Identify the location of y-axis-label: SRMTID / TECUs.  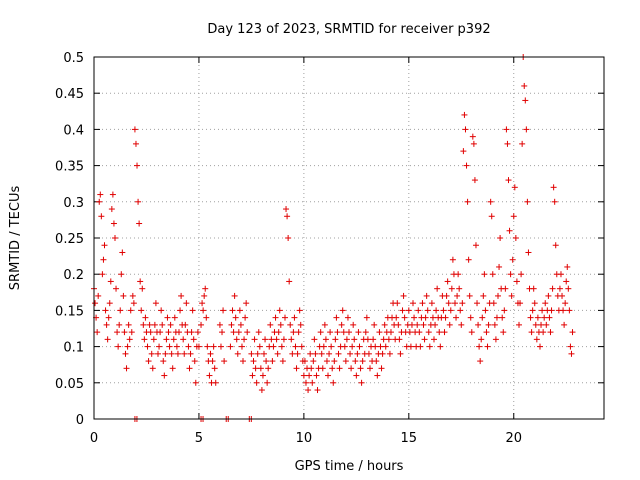
(15, 238).